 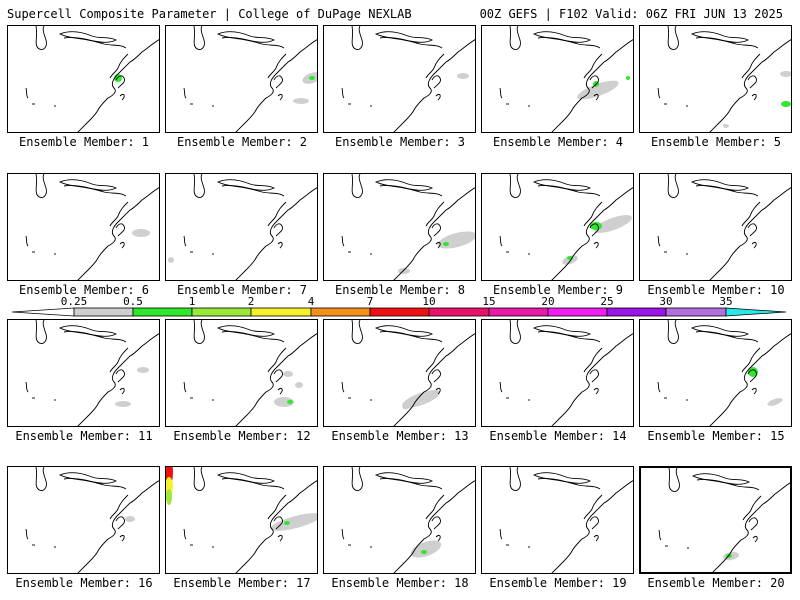 I want to click on member-caption: Ensemble Member: 2, so click(x=242, y=142).